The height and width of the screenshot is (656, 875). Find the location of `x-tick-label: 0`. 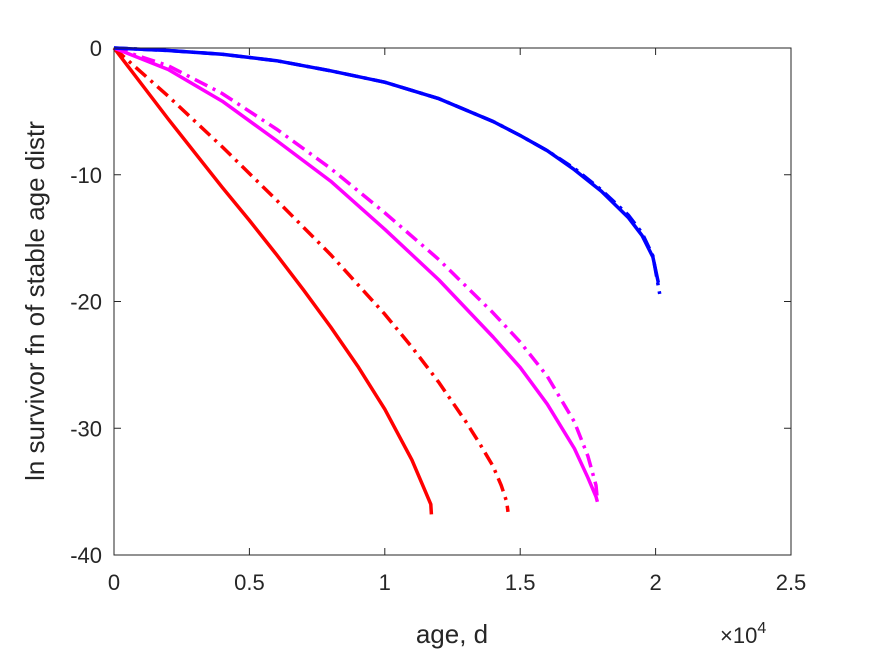

x-tick-label: 0 is located at coordinates (114, 582).